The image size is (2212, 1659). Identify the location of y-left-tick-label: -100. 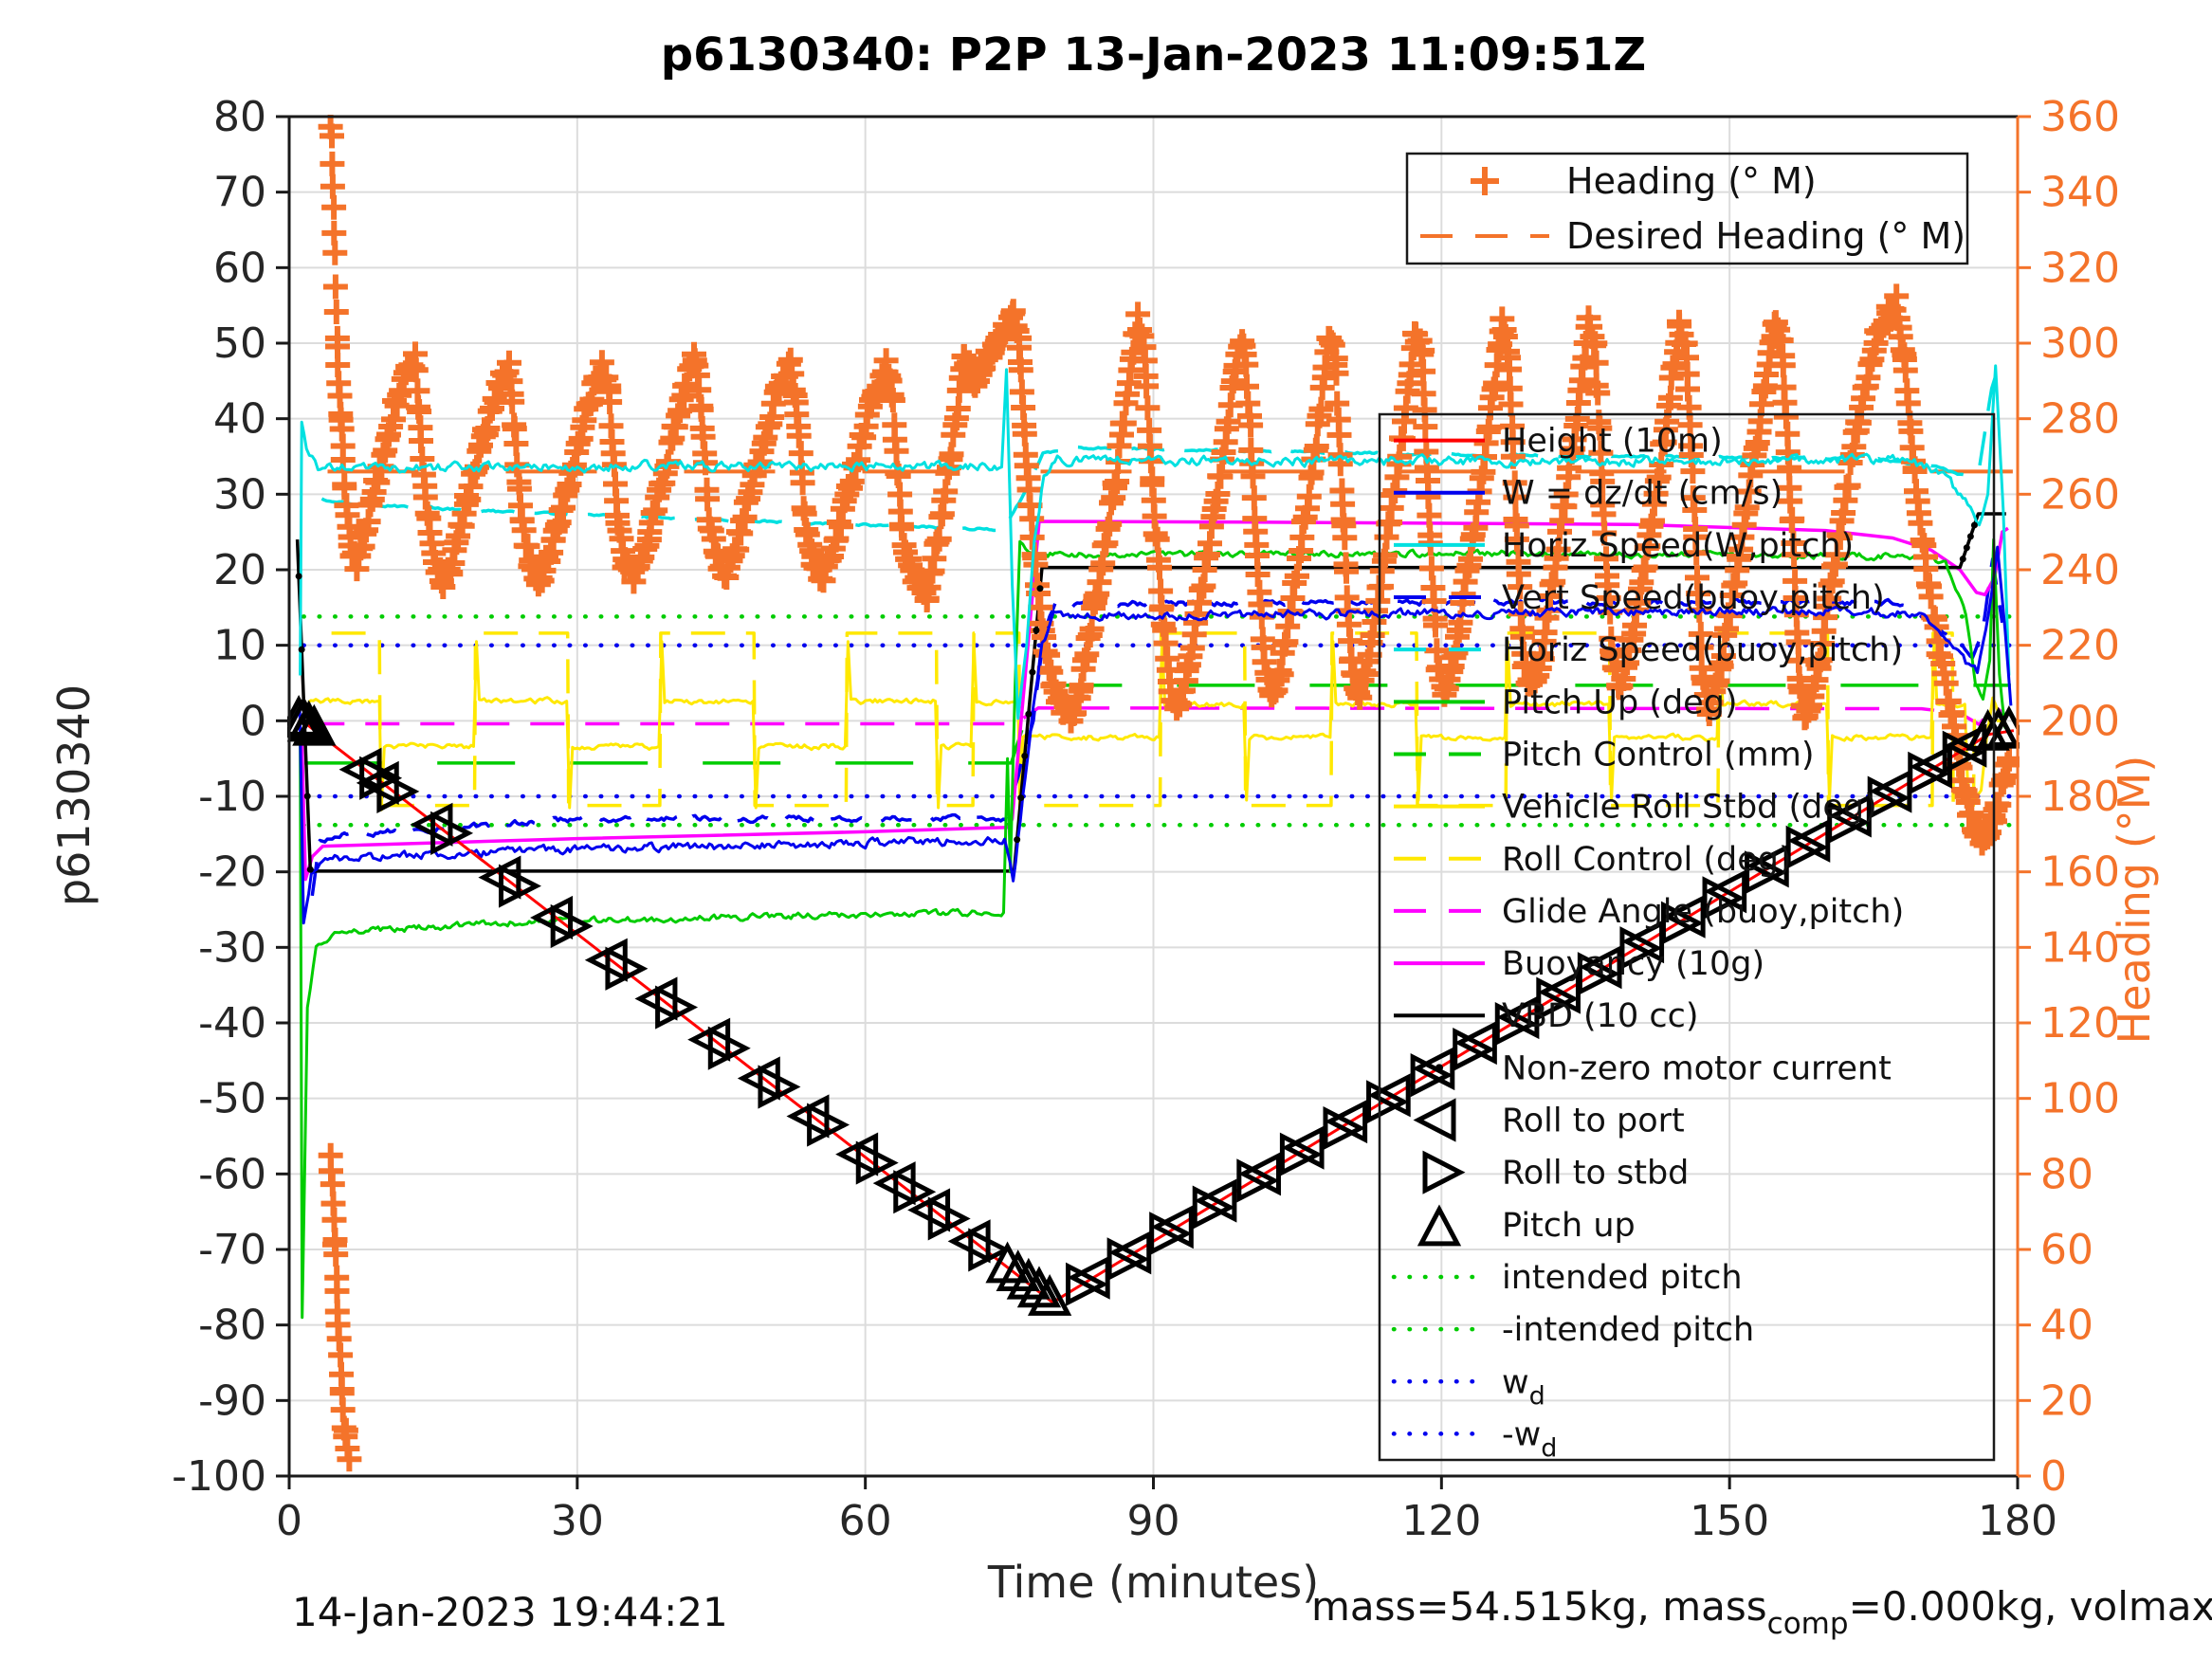
(219, 1476).